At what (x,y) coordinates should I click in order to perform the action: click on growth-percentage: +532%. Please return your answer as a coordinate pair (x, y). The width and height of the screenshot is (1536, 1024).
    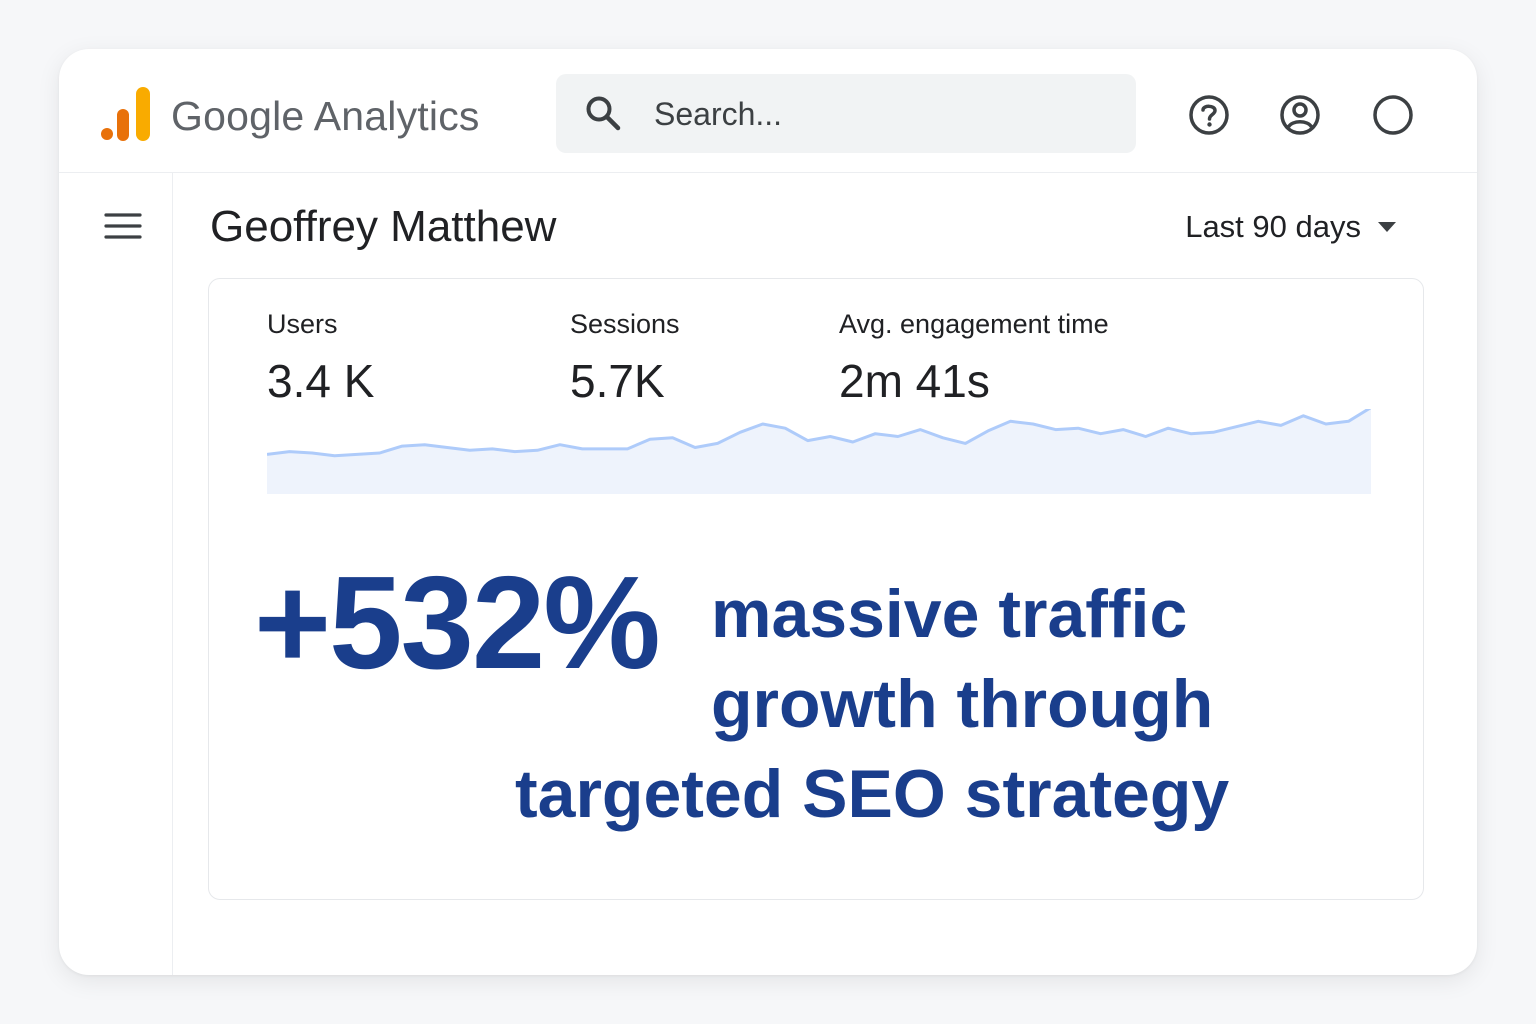
    Looking at the image, I should click on (457, 622).